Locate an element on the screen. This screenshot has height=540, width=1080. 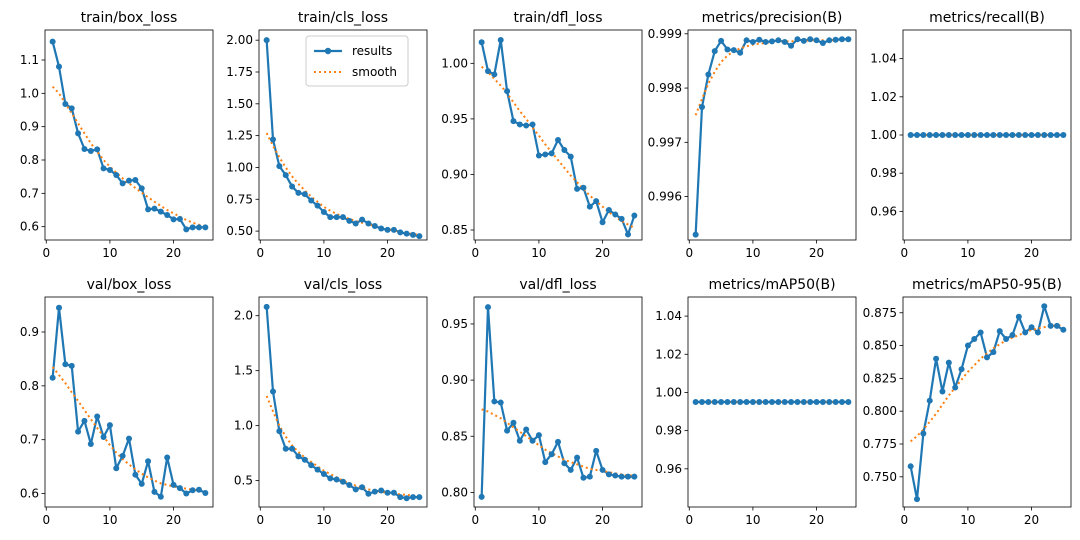
y-tick-label: 1.0 is located at coordinates (29, 93).